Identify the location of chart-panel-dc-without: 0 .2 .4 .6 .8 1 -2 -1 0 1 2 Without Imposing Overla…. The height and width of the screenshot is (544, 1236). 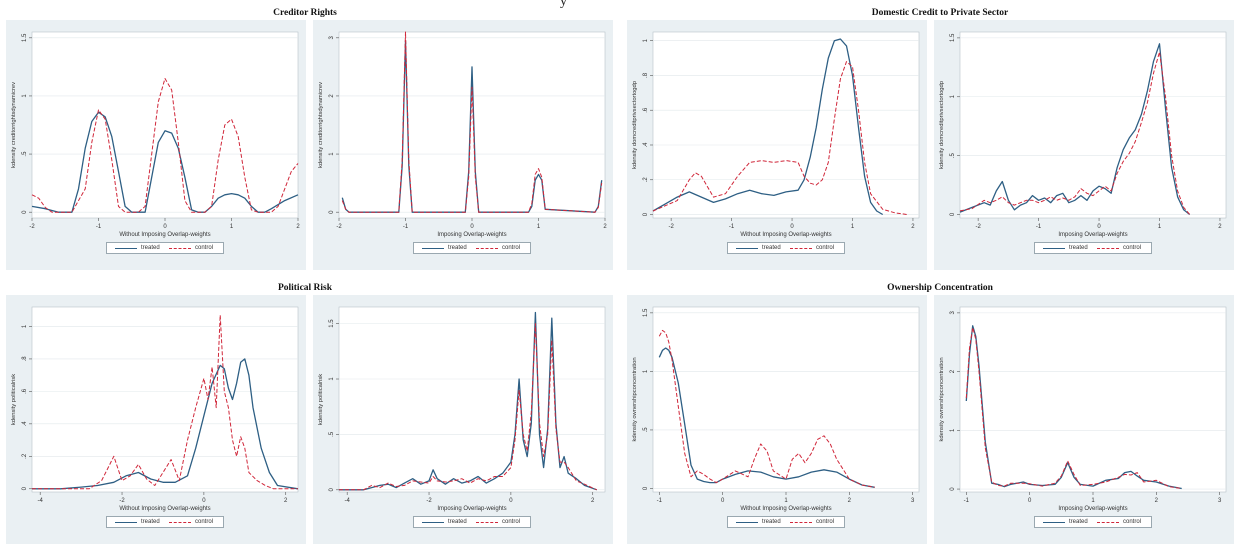
(777, 145).